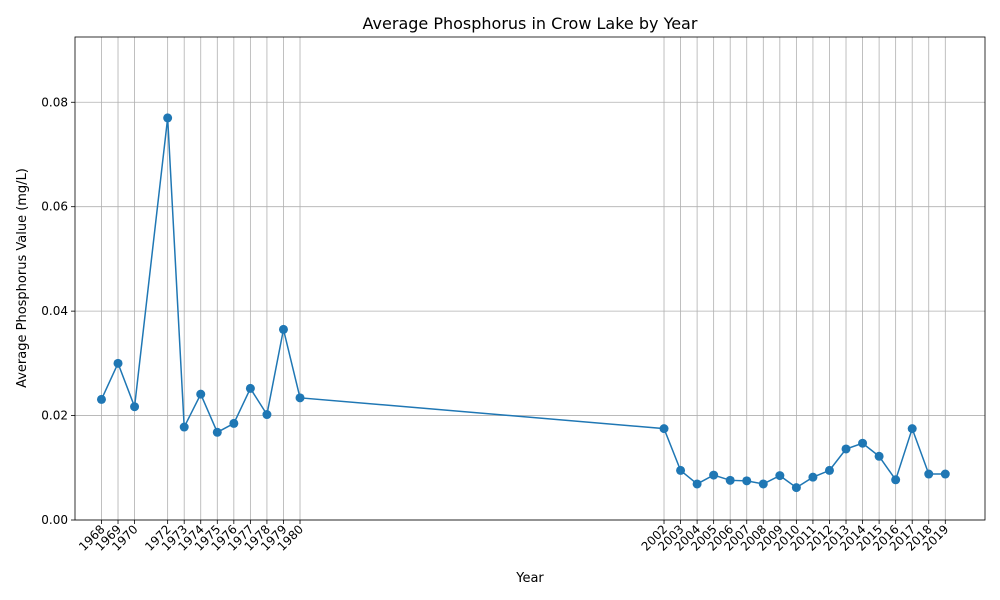 Image resolution: width=1000 pixels, height=600 pixels. What do you see at coordinates (54, 416) in the screenshot?
I see `y-tick-label: 0.02` at bounding box center [54, 416].